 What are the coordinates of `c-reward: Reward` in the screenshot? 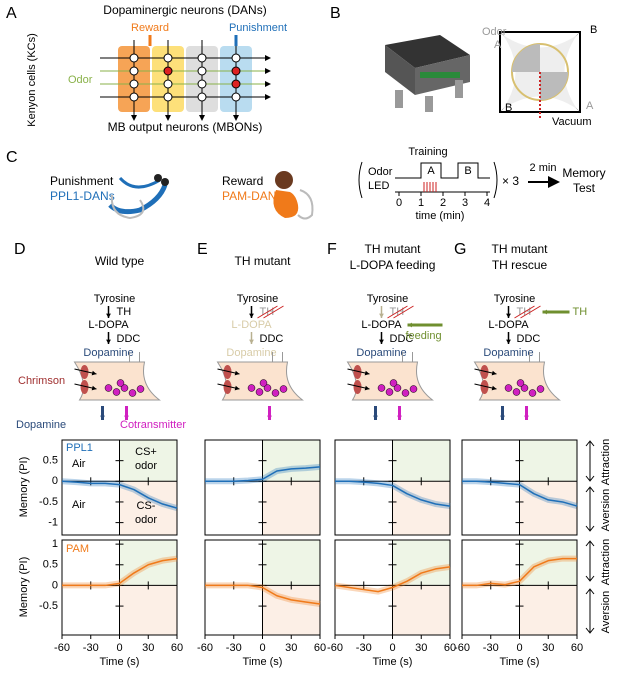 It's located at (242, 181).